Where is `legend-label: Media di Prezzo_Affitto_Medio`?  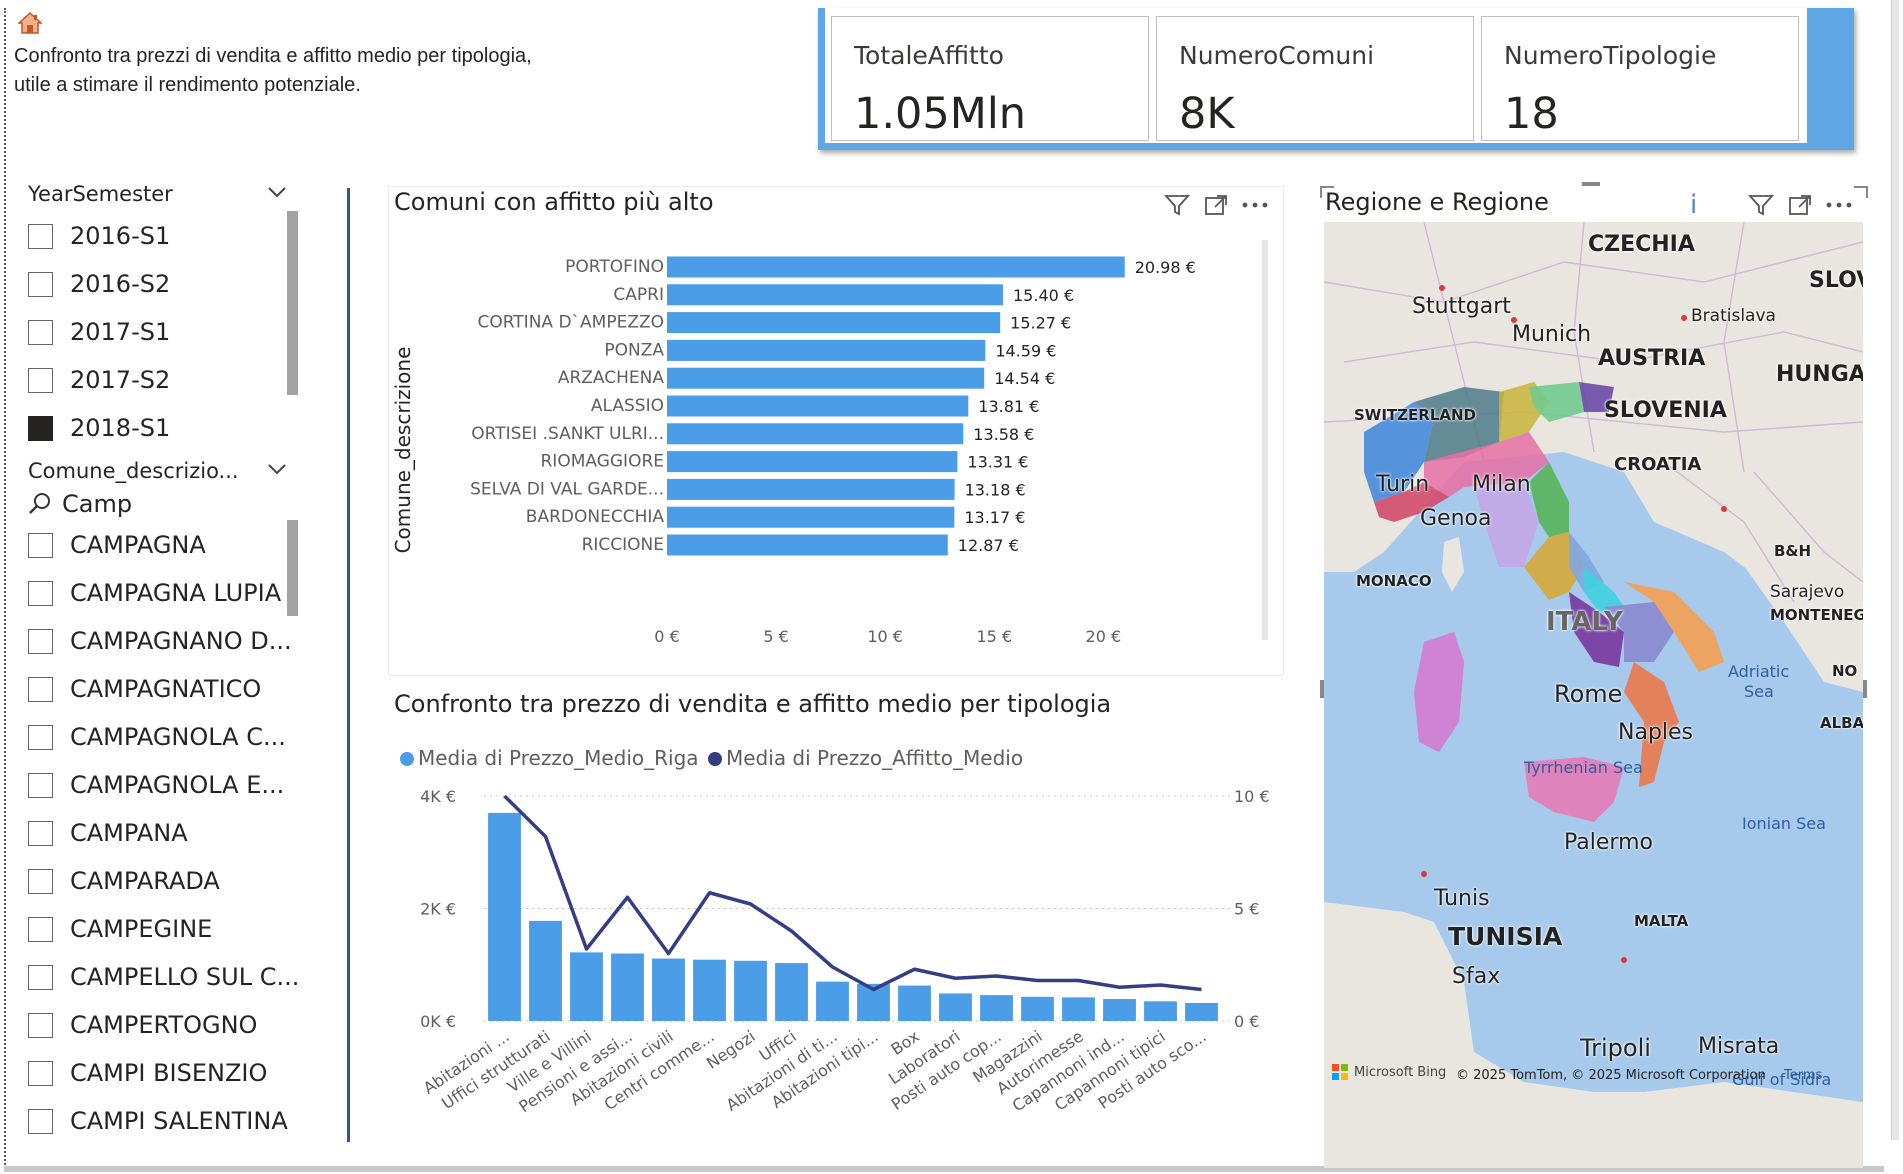
legend-label: Media di Prezzo_Affitto_Medio is located at coordinates (874, 758).